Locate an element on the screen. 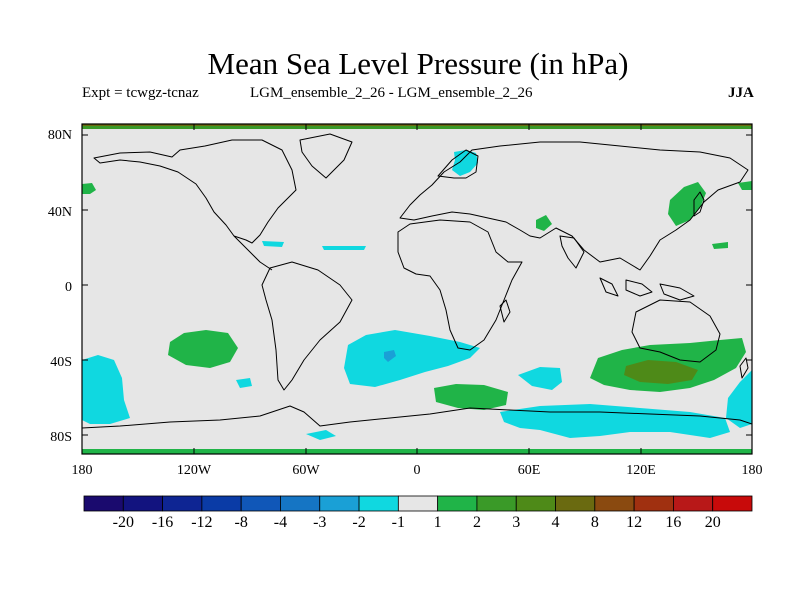 This screenshot has height=600, width=800. central-america-coast is located at coordinates (253, 253).